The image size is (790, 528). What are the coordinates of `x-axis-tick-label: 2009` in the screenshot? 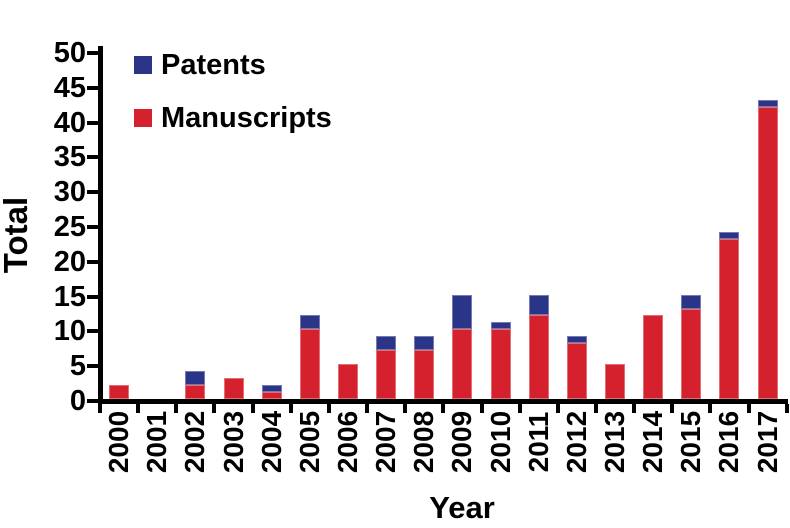 It's located at (462, 442).